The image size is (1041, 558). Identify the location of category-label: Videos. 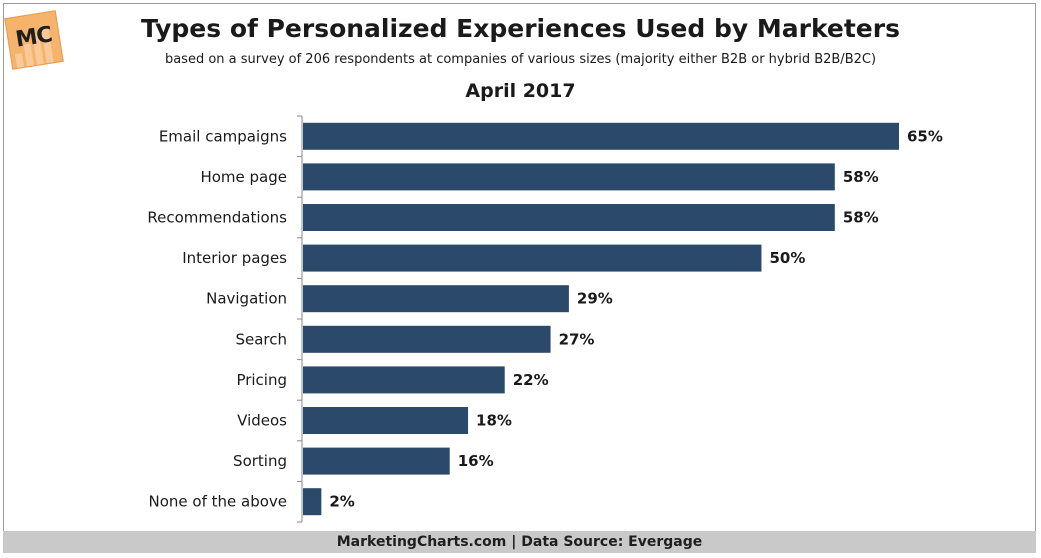
(262, 421).